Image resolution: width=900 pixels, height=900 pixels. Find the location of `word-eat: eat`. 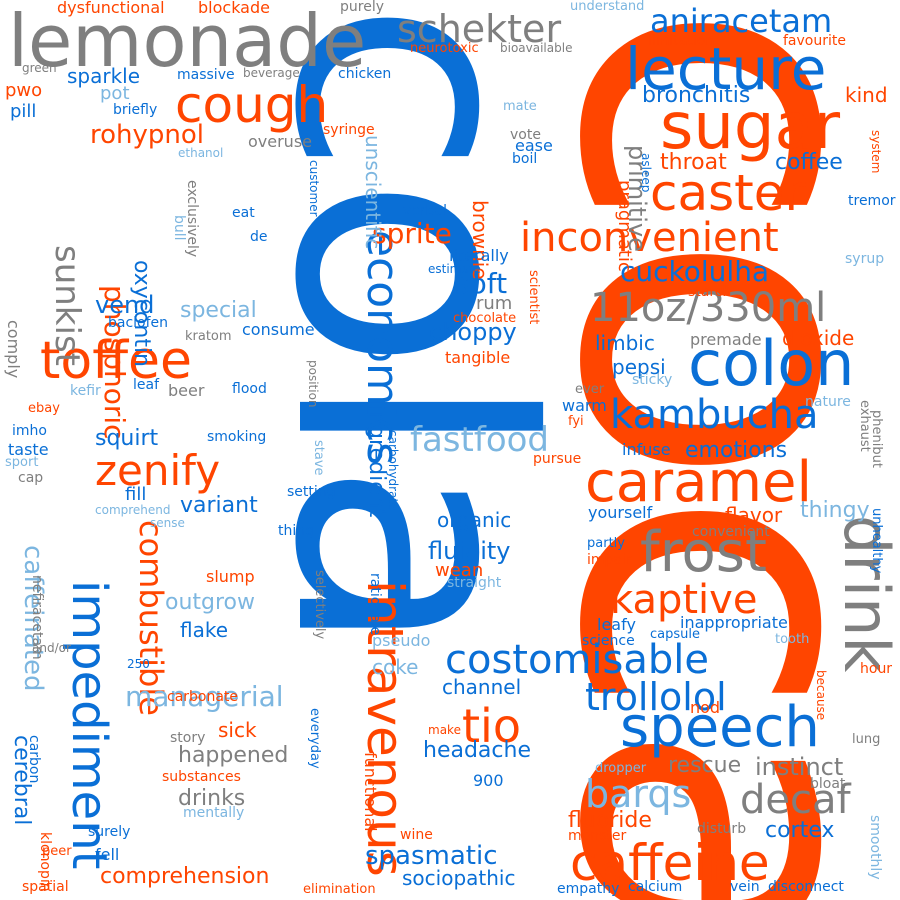

word-eat: eat is located at coordinates (243, 213).